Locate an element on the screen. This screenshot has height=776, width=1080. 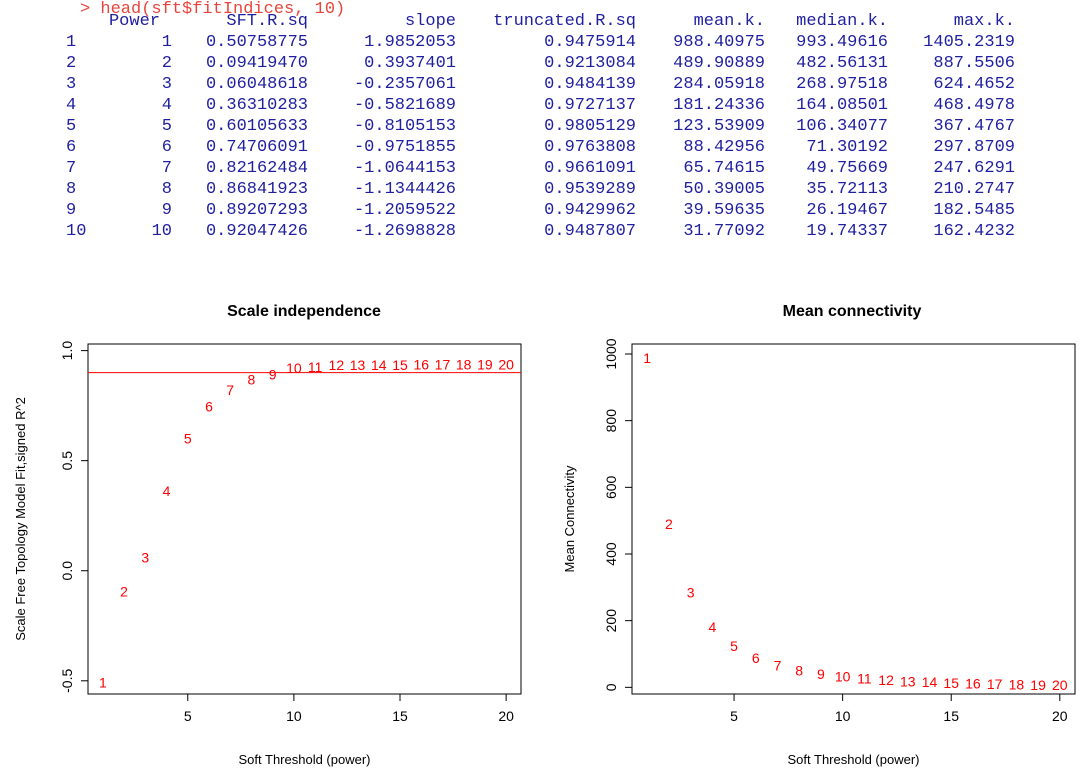
table-cell: 993.49616 is located at coordinates (842, 42).